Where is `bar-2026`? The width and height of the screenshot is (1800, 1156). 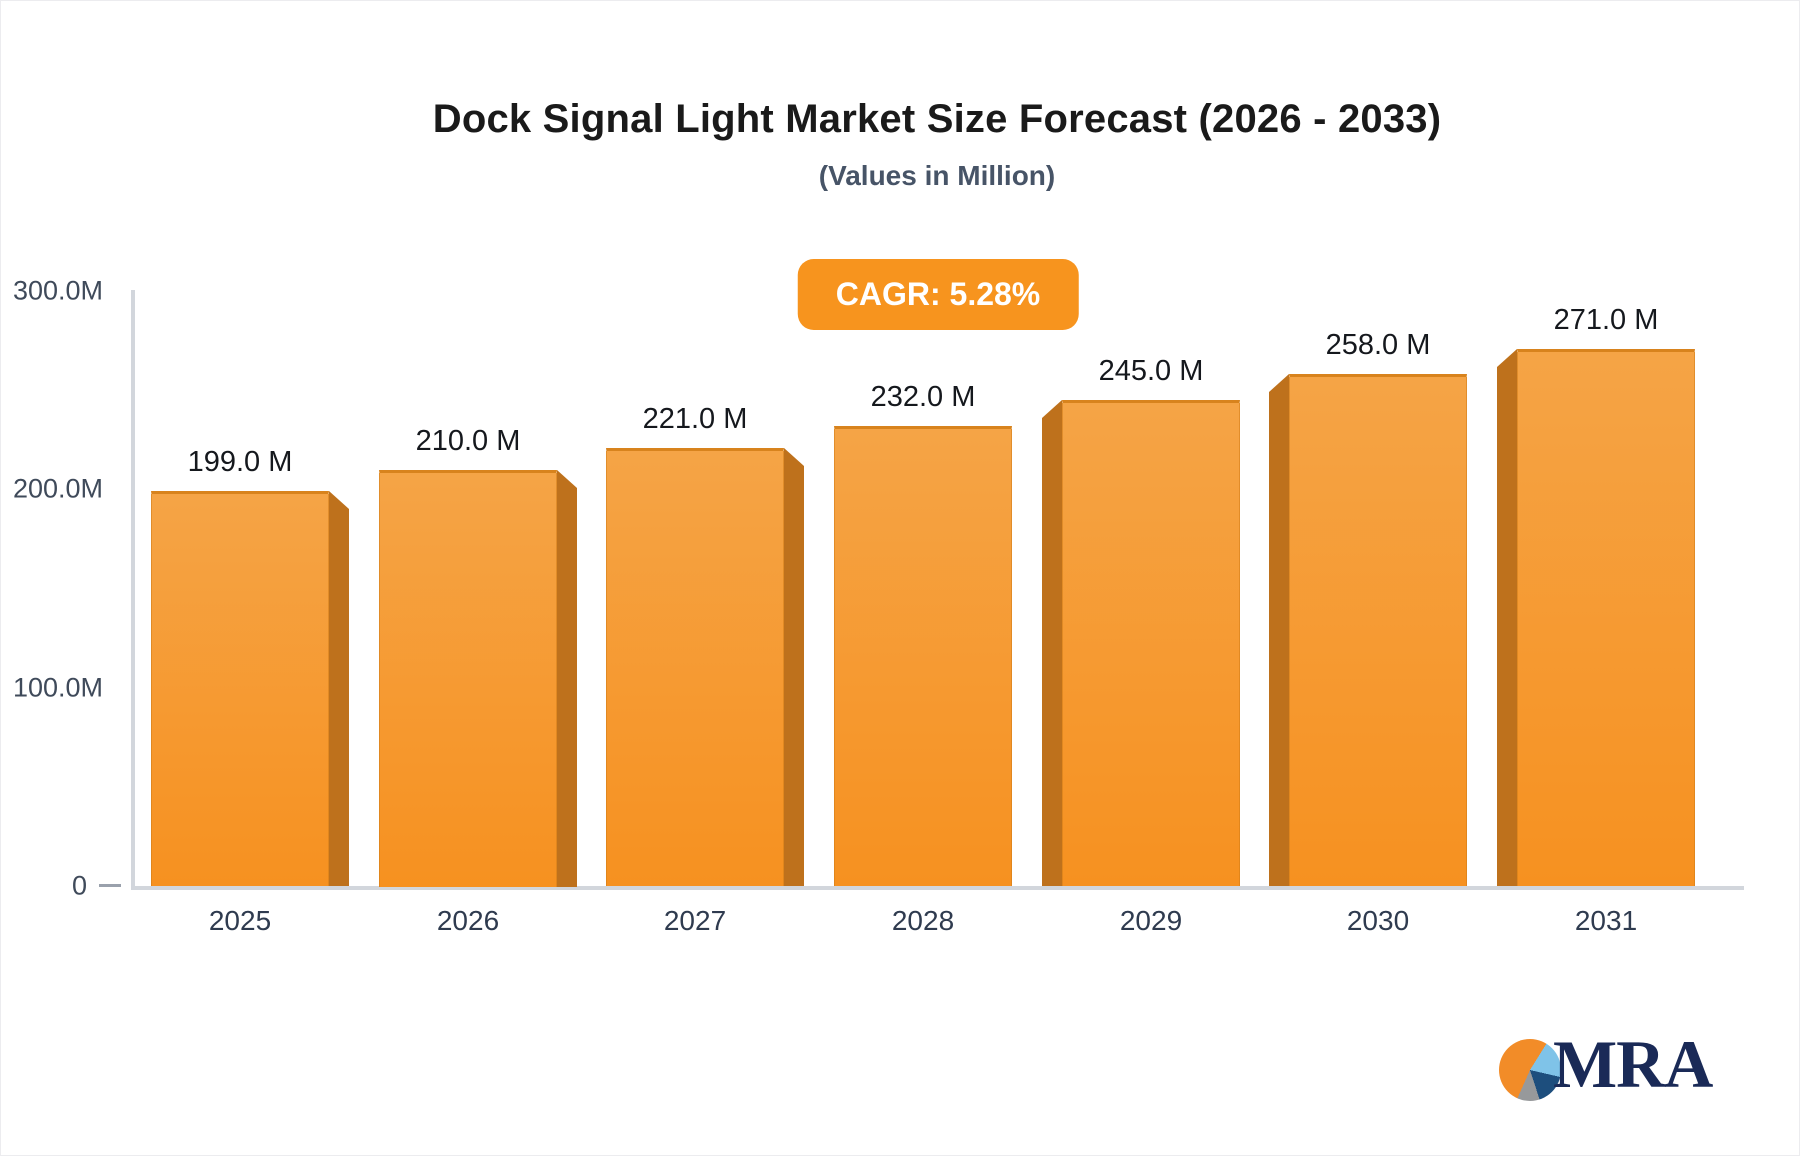 bar-2026 is located at coordinates (468, 678).